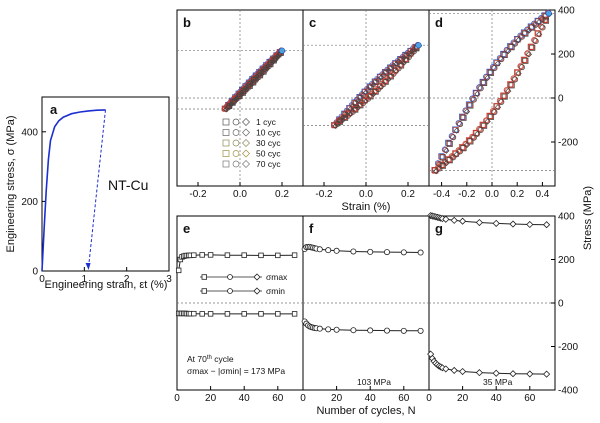  Describe the element at coordinates (566, 11) in the screenshot. I see `panel-d-ytick-label: 400` at that location.